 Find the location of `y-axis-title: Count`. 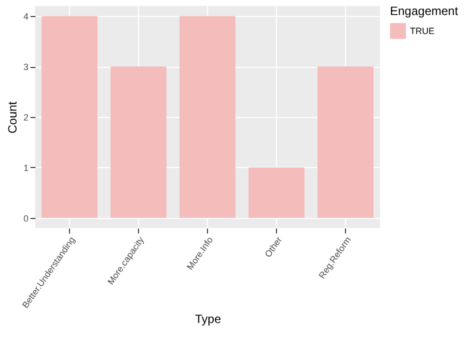

y-axis-title: Count is located at coordinates (12, 117).